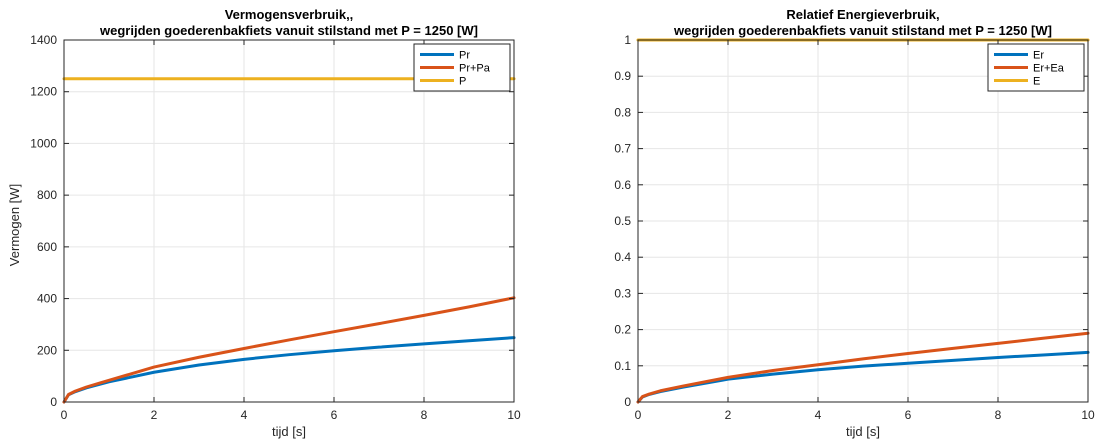  Describe the element at coordinates (862, 14) in the screenshot. I see `chart-title-line-1: Relatief Energieverbruik,` at that location.